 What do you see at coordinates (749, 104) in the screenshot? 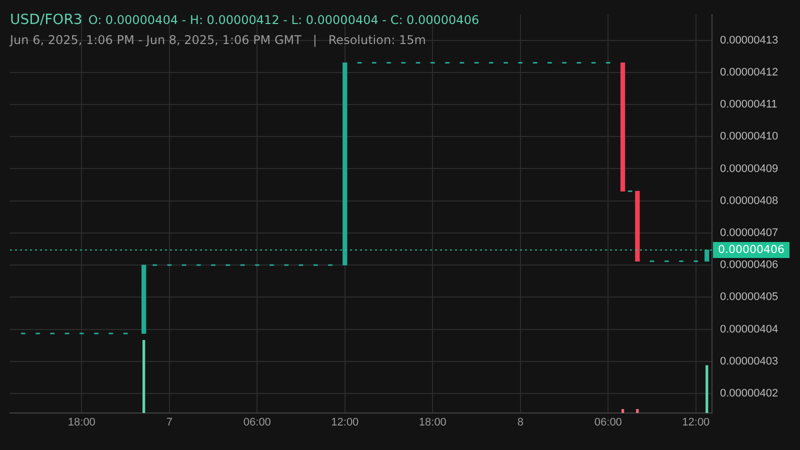
I see `y-tick-label: 0.00000411` at bounding box center [749, 104].